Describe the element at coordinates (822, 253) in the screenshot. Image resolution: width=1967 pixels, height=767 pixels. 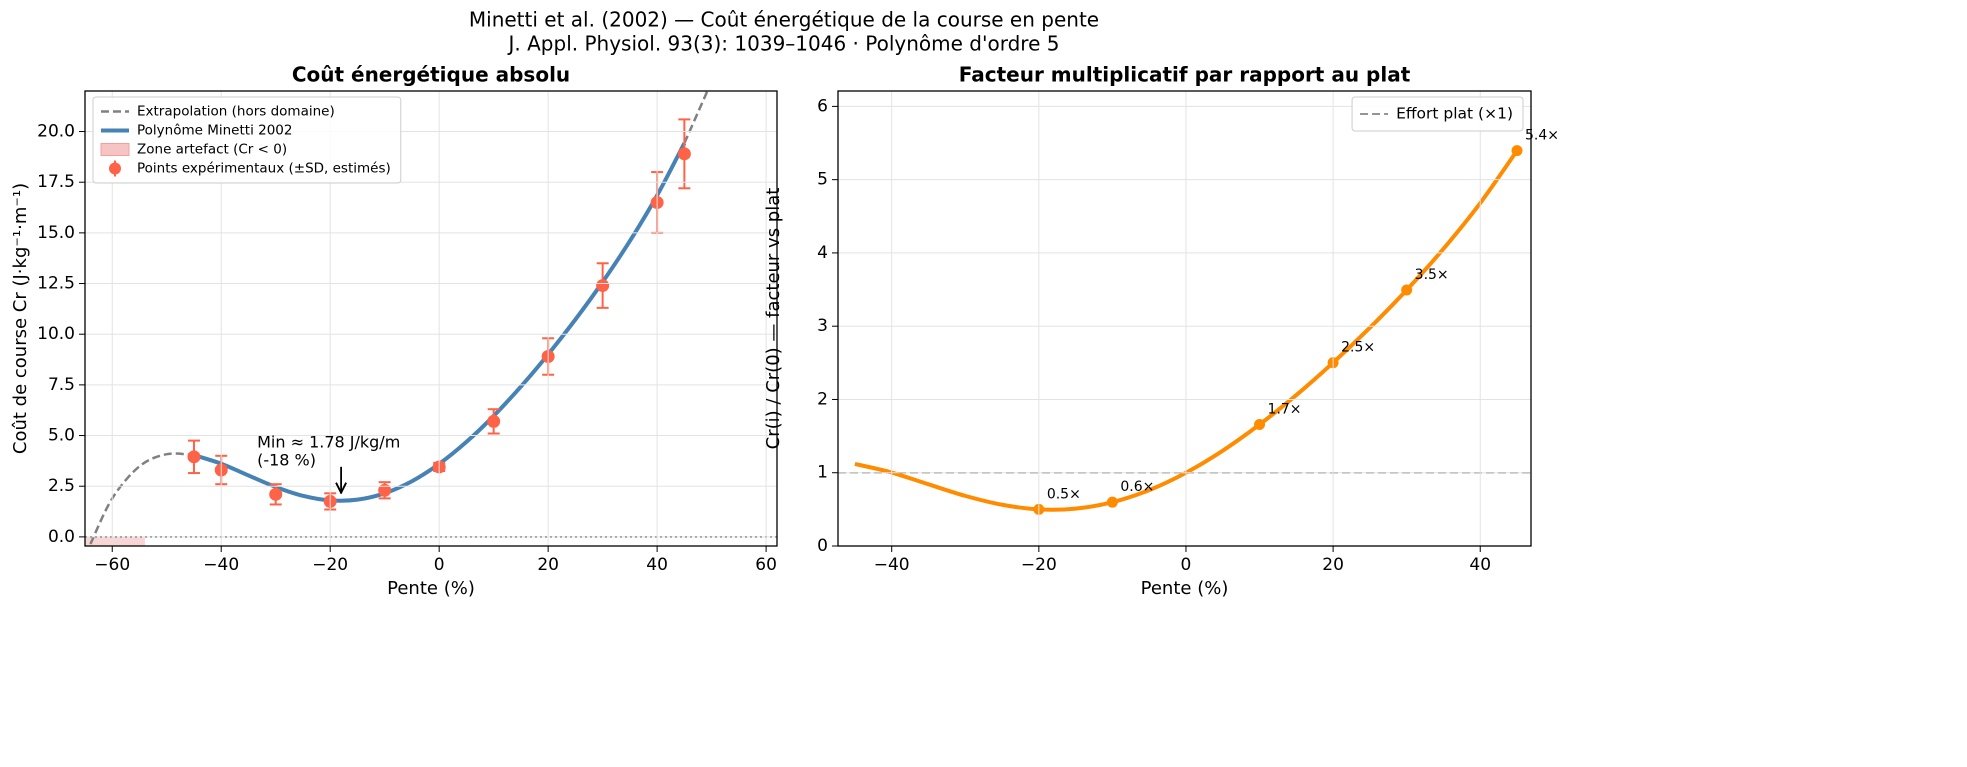
I see `y-tick-label: 4` at that location.